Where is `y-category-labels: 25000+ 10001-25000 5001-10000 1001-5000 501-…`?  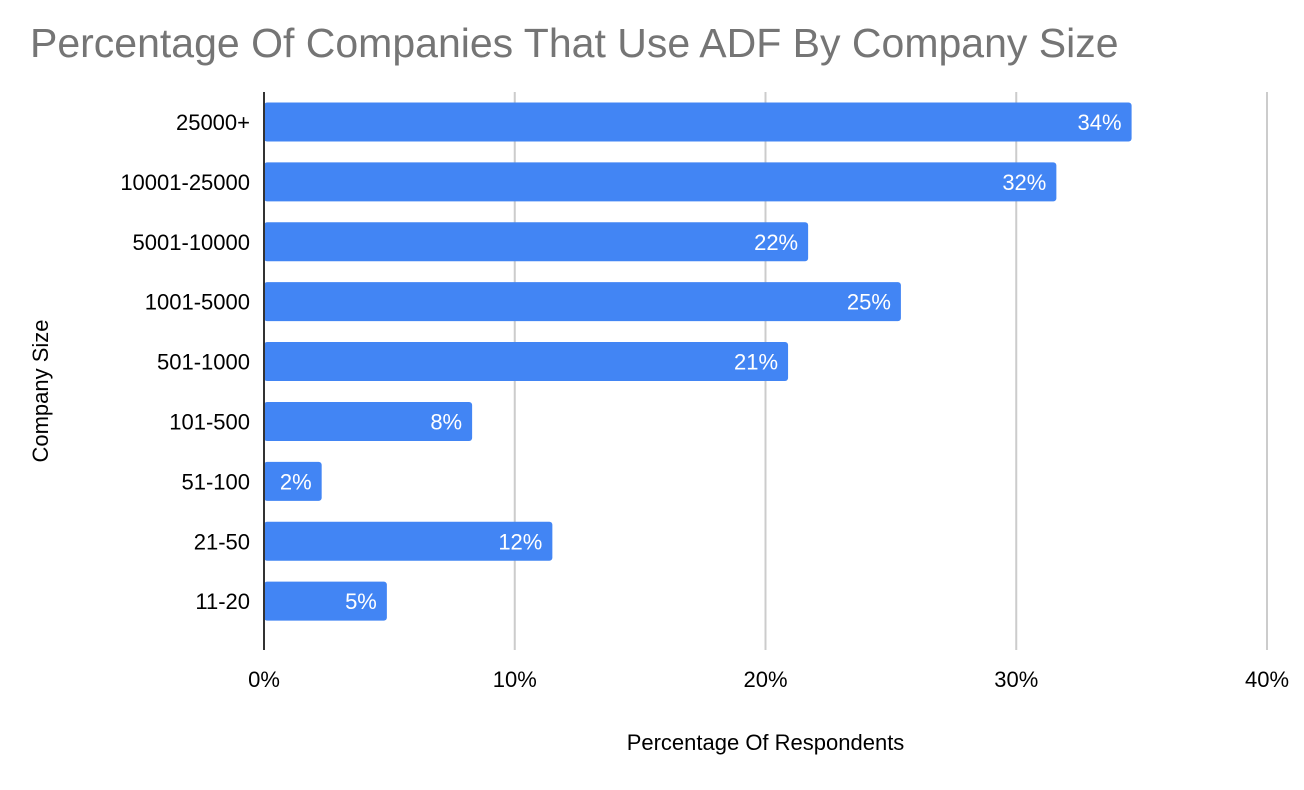
y-category-labels: 25000+ 10001-25000 5001-10000 1001-5000 501-… is located at coordinates (185, 362).